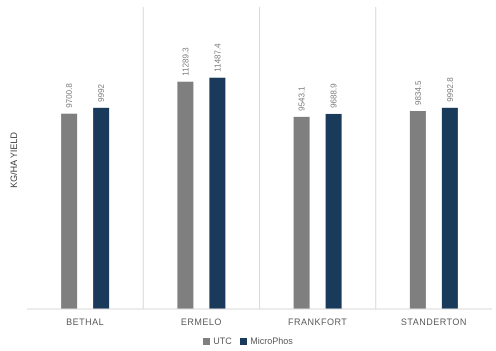 This screenshot has width=496, height=351. I want to click on bar-utc-standerton, so click(417, 209).